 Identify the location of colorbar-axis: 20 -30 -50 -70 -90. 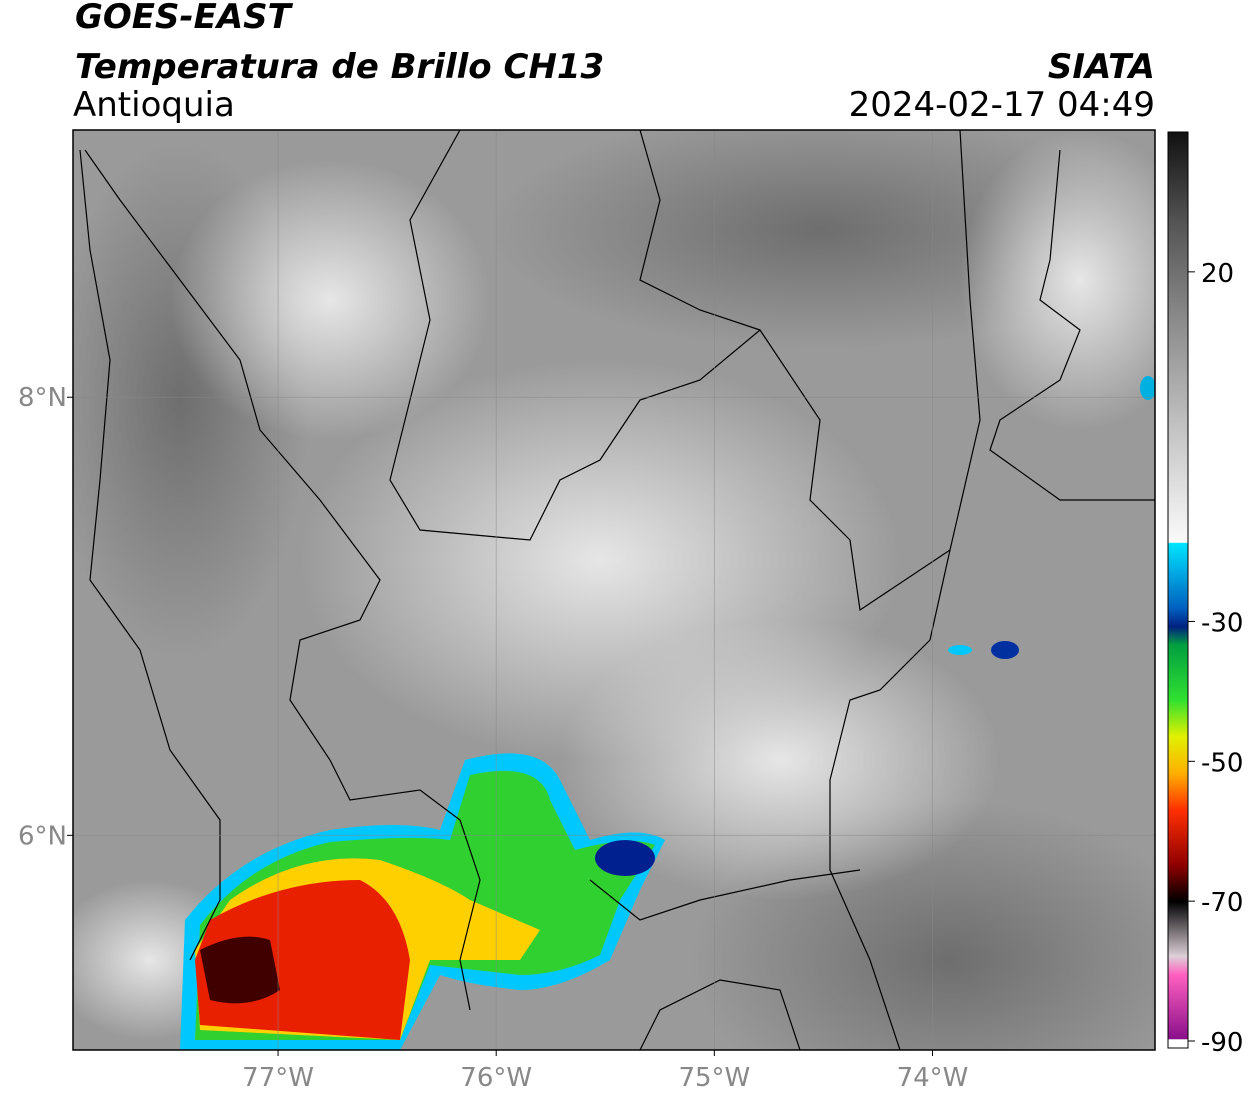
(1215, 658).